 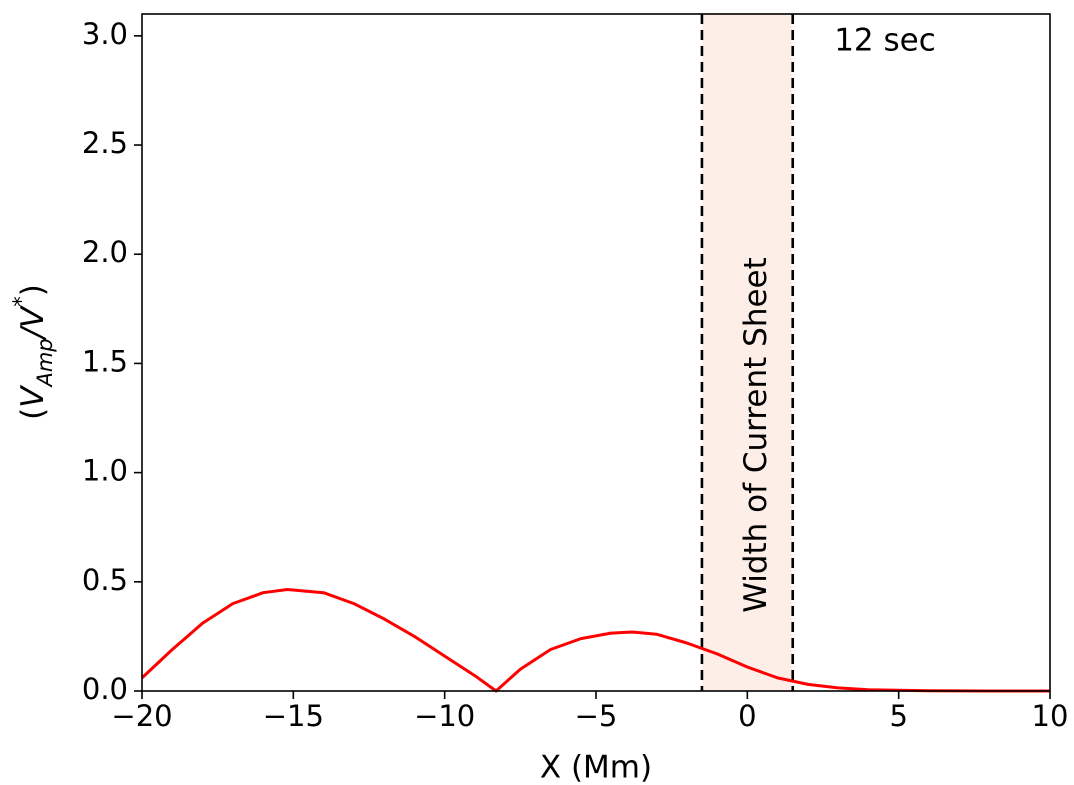 What do you see at coordinates (756, 435) in the screenshot?
I see `current-sheet-label: Width of Current Sheet` at bounding box center [756, 435].